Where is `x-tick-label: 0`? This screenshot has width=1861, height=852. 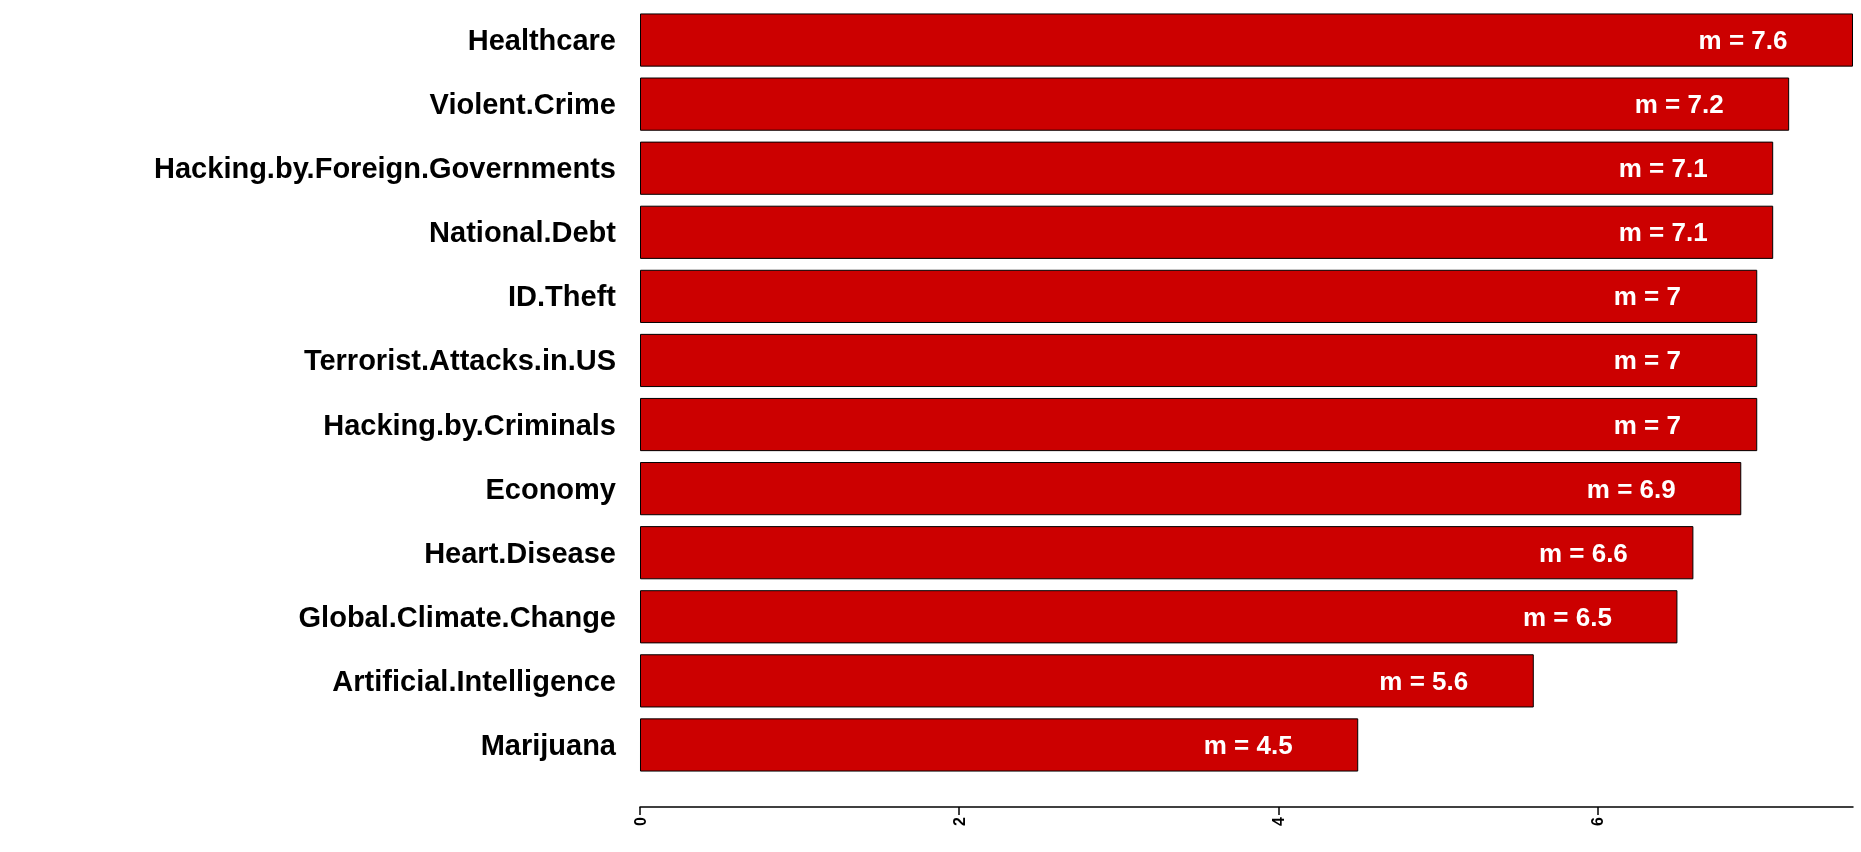
x-tick-label: 0 is located at coordinates (640, 821).